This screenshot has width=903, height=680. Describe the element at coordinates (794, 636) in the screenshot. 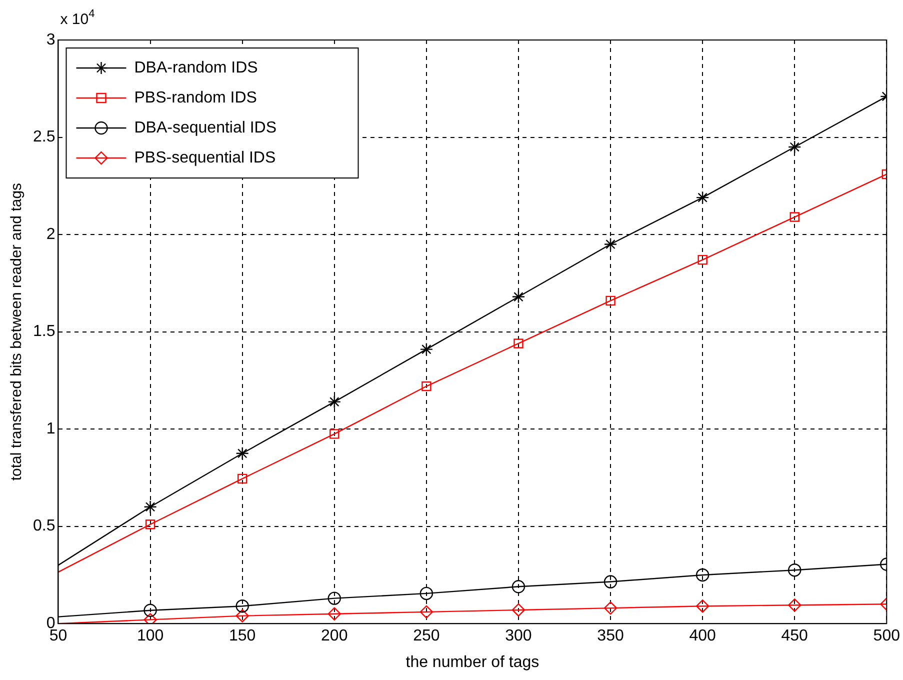

I see `x-tick-label: 450` at that location.